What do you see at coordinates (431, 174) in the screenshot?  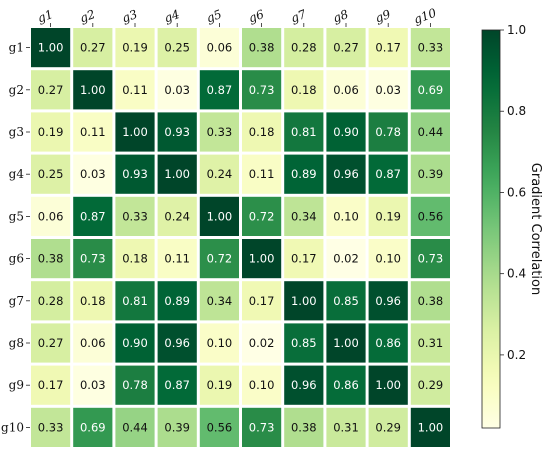 I see `cell-value-label: 0.39` at bounding box center [431, 174].